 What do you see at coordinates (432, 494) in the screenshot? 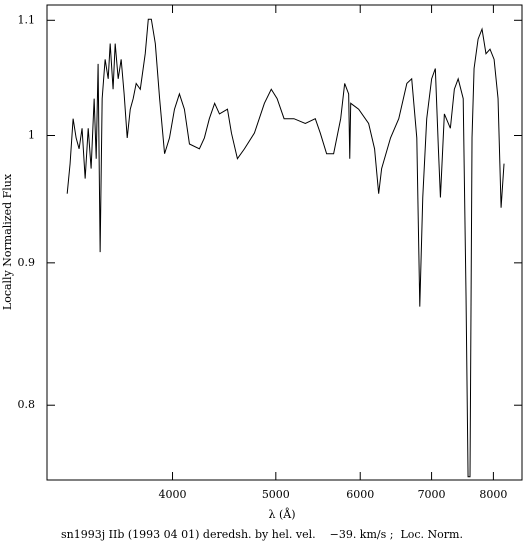
I see `x-tick-label: 7000` at bounding box center [432, 494].